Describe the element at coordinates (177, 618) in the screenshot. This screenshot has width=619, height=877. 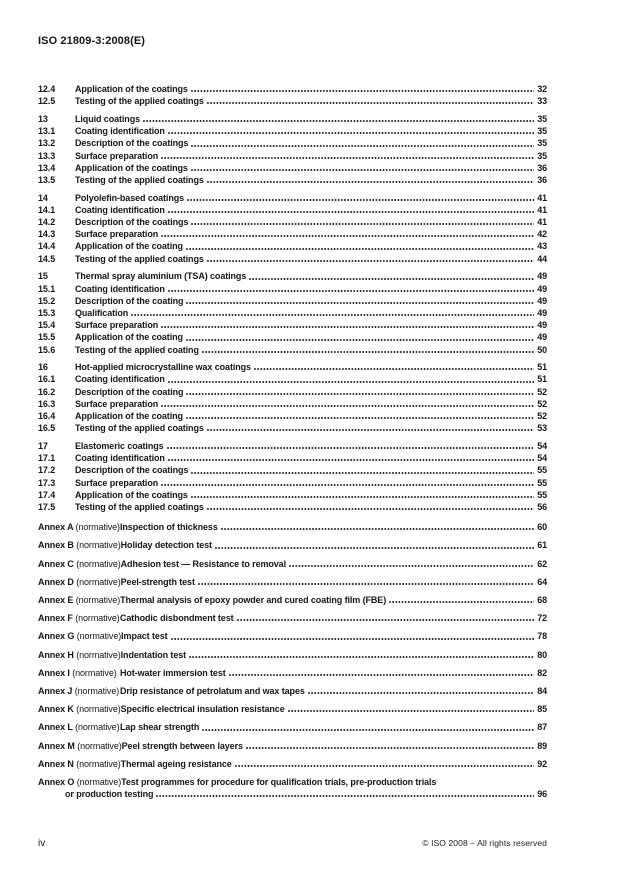
I see `annex-title: Cathodic disbondment test` at that location.